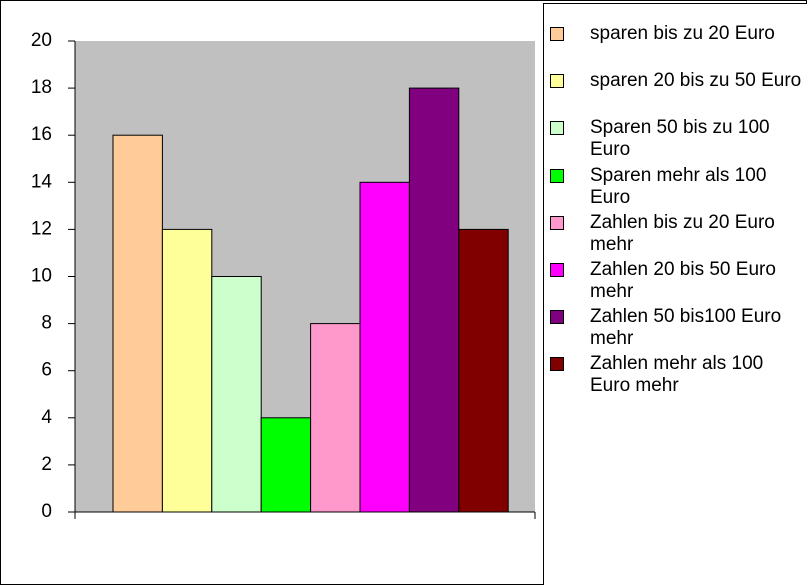  Describe the element at coordinates (41, 134) in the screenshot. I see `y-tick-label: 16` at that location.